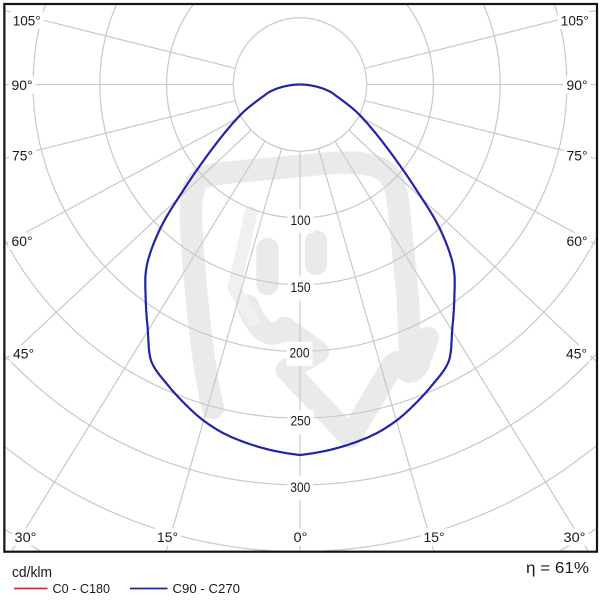 The image size is (600, 605). I want to click on svg-text: 100, so click(301, 220).